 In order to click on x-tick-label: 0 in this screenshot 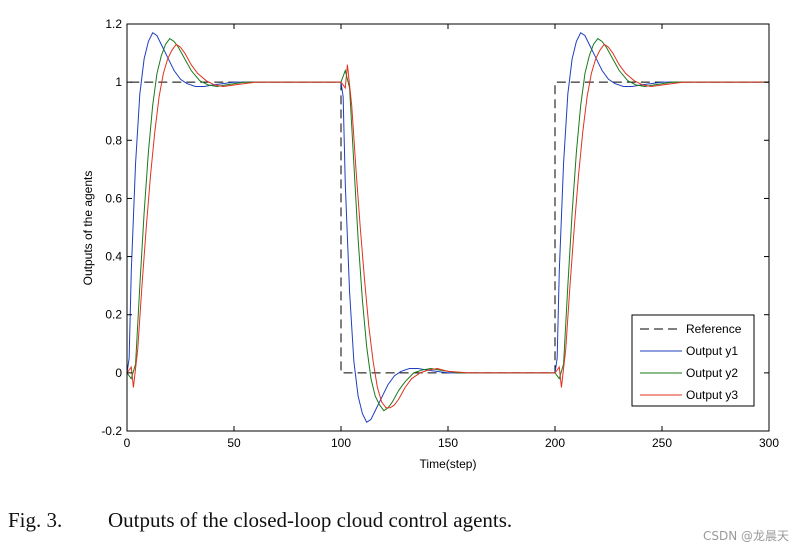, I will do `click(127, 443)`.